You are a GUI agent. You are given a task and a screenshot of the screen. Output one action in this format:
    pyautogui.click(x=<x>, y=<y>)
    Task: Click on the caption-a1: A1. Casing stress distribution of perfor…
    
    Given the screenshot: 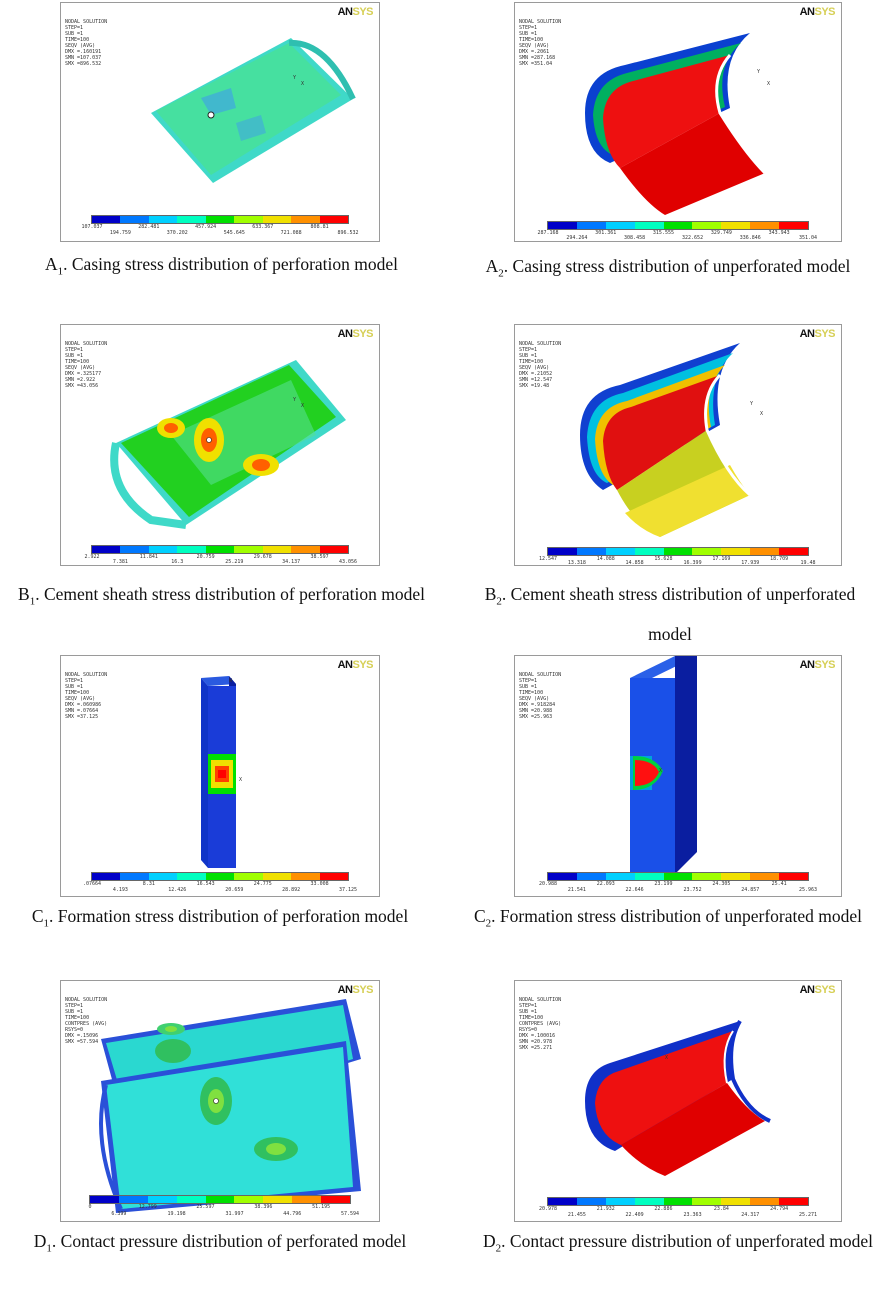 What is the action you would take?
    pyautogui.click(x=221, y=266)
    